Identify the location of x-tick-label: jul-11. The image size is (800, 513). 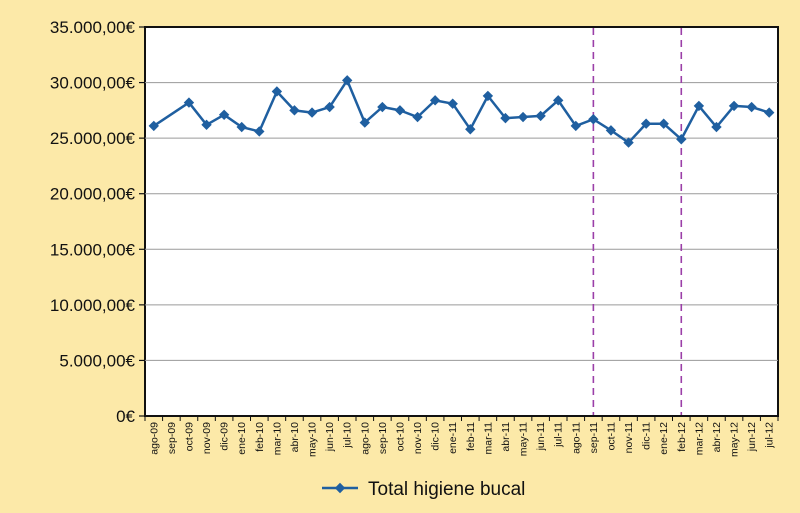
(559, 435).